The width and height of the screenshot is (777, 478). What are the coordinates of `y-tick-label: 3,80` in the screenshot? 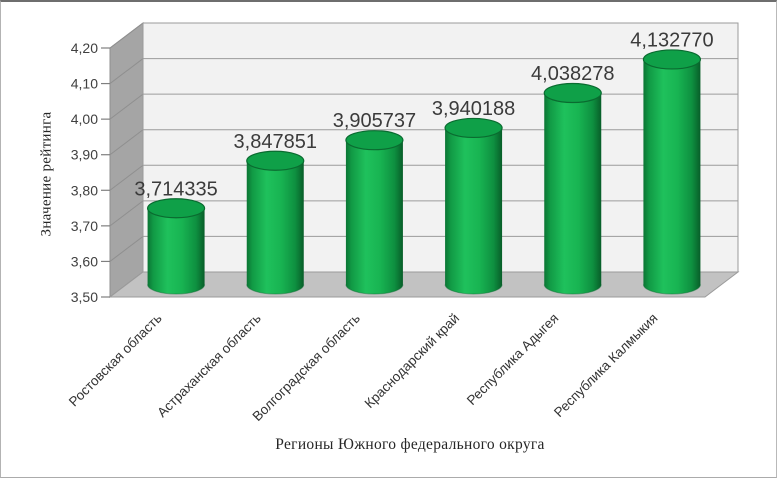 It's located at (84, 190).